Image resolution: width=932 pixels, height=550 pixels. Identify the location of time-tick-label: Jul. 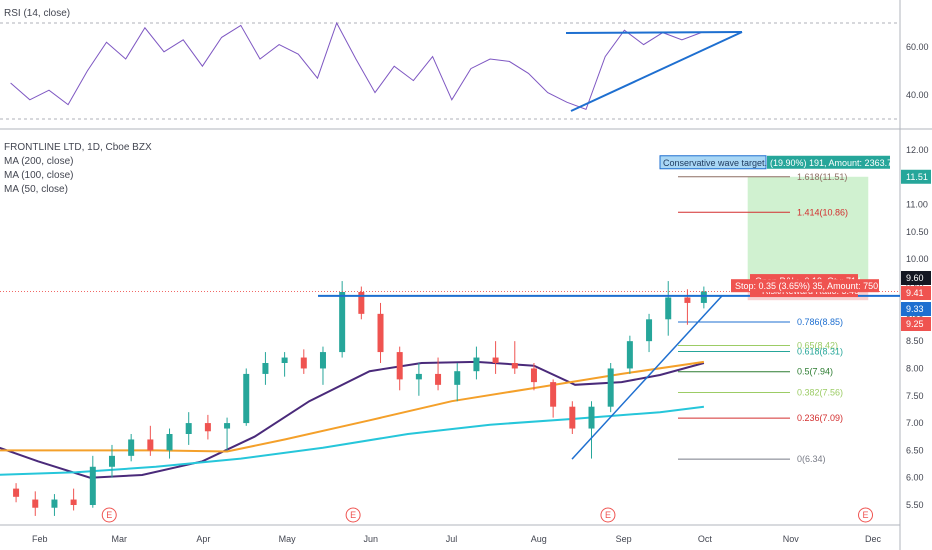
(452, 539).